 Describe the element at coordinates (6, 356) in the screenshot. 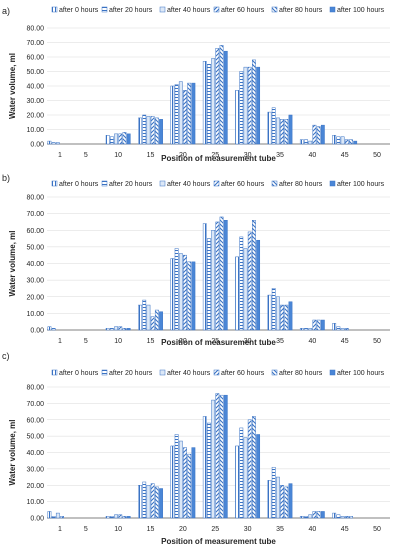

I see `panel-label-c: c)` at that location.